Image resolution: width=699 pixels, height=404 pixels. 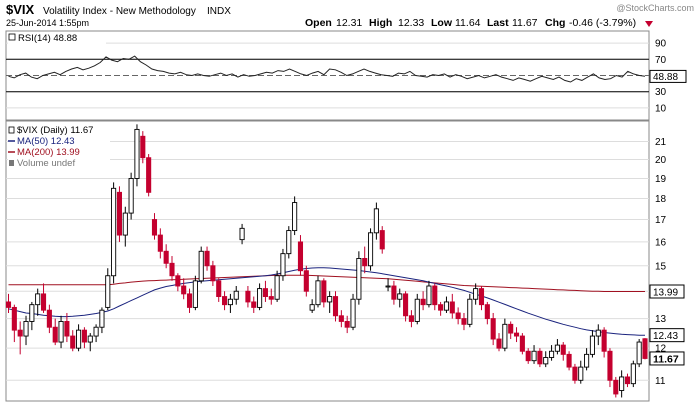 I want to click on open-label: Open, so click(x=318, y=23).